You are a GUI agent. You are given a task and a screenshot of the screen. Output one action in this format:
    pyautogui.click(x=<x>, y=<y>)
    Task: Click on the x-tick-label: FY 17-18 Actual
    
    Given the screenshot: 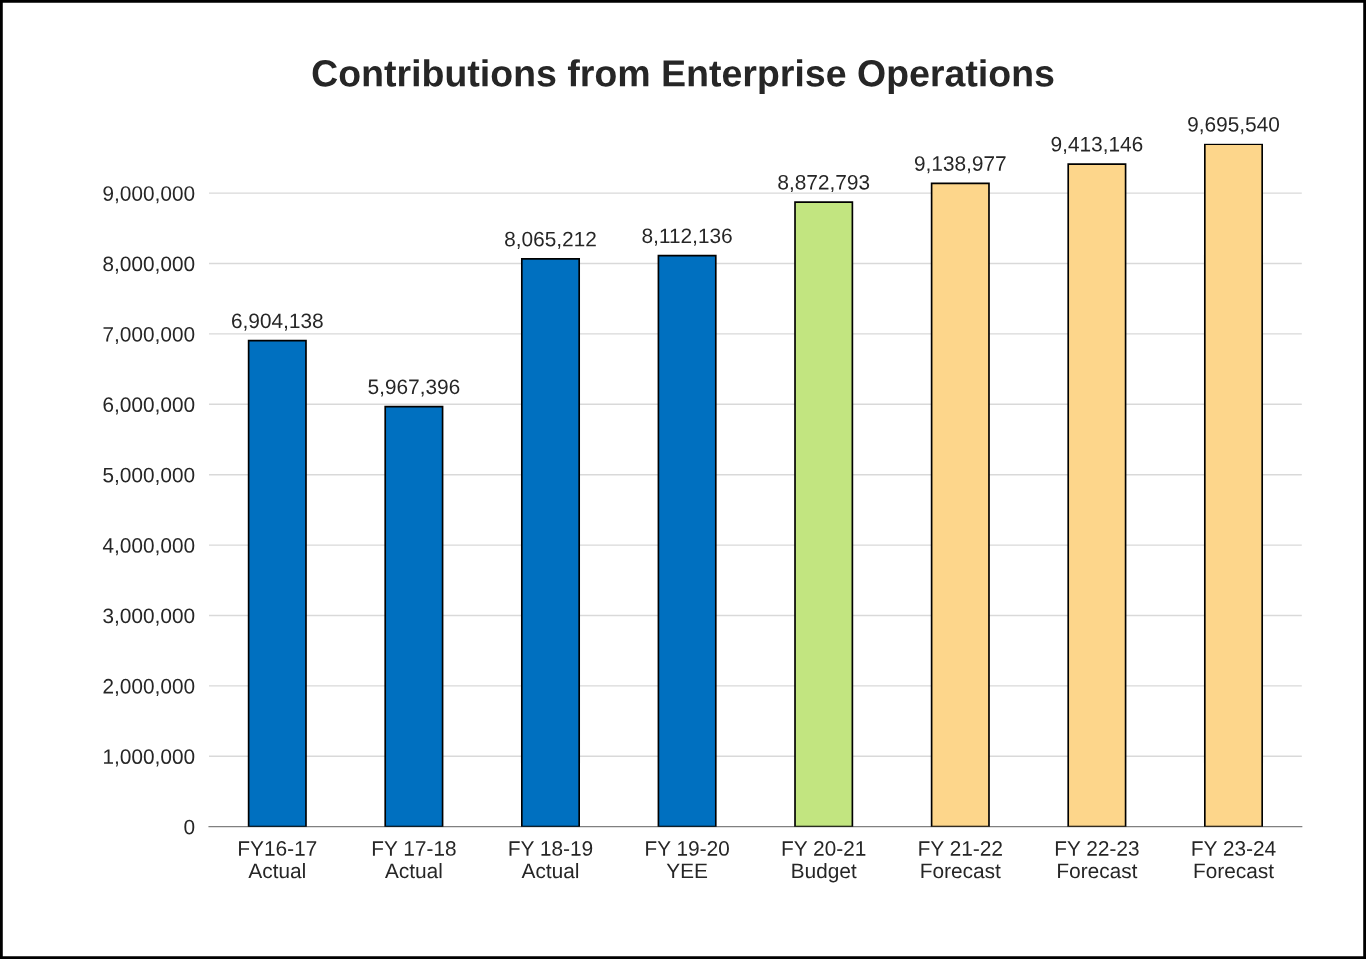 What is the action you would take?
    pyautogui.click(x=414, y=860)
    